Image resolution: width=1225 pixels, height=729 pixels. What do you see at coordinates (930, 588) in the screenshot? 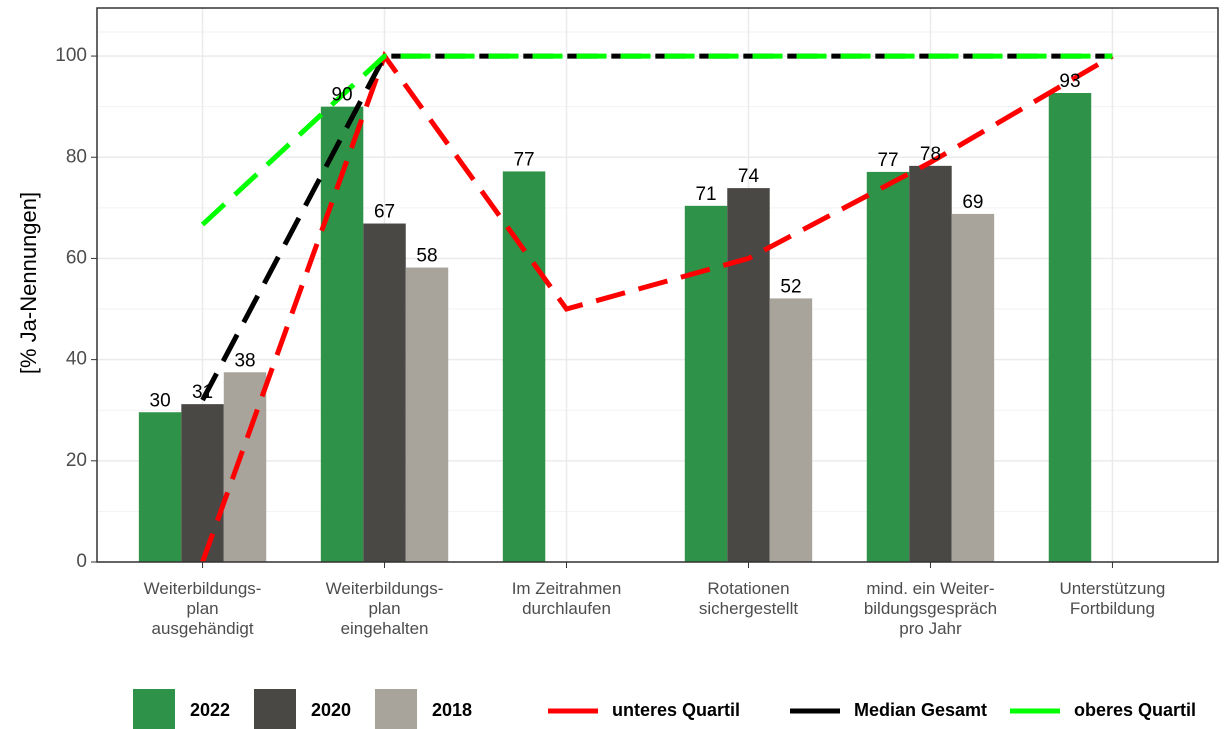
I see `x-tick-label-line: mind. ein Weiter-` at bounding box center [930, 588].